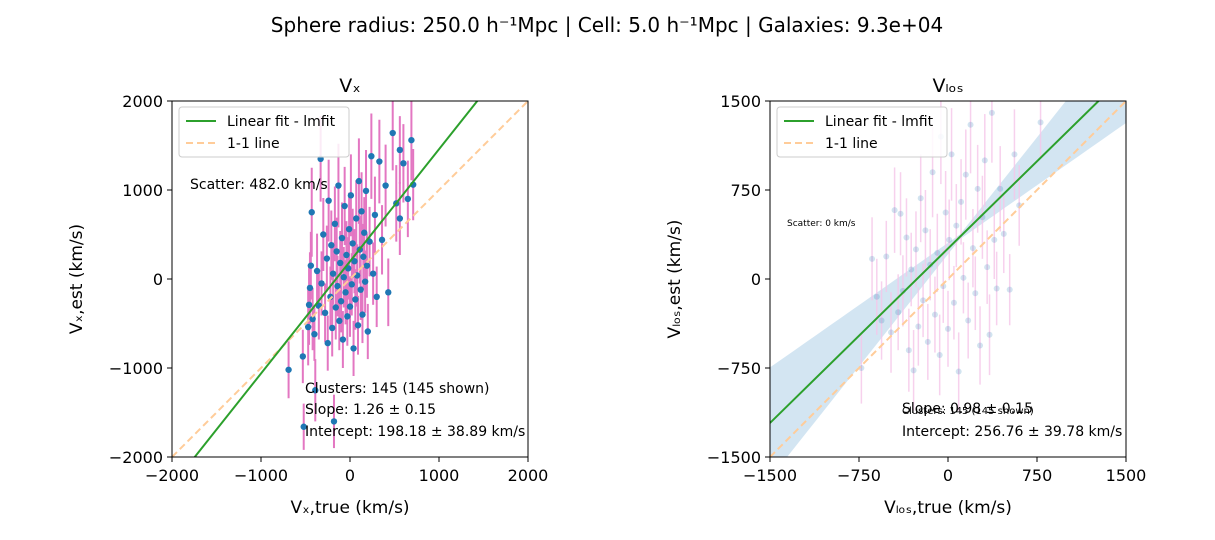  I want to click on legend-box, so click(264, 132).